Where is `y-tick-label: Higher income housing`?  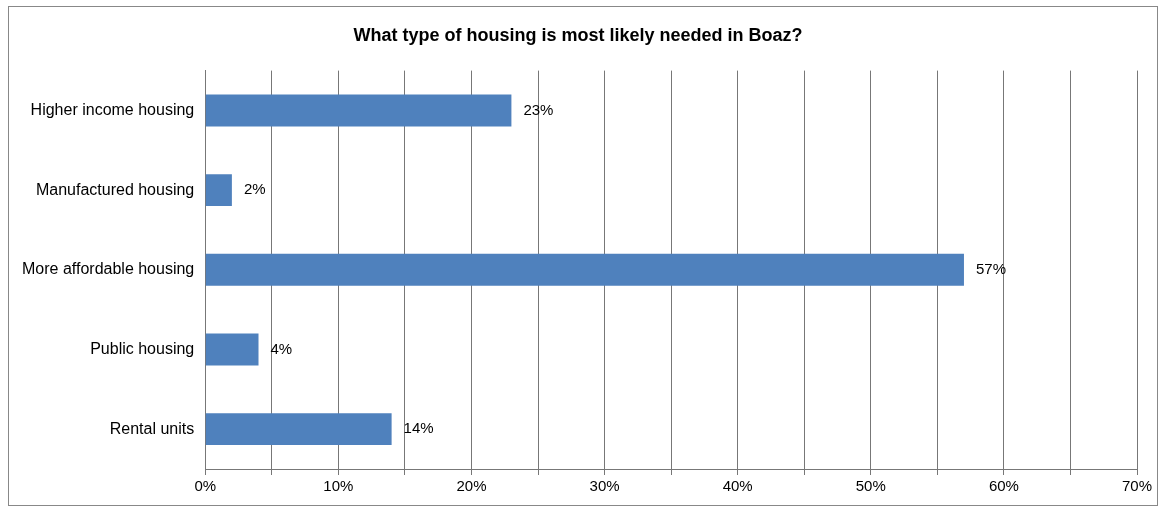 y-tick-label: Higher income housing is located at coordinates (112, 109).